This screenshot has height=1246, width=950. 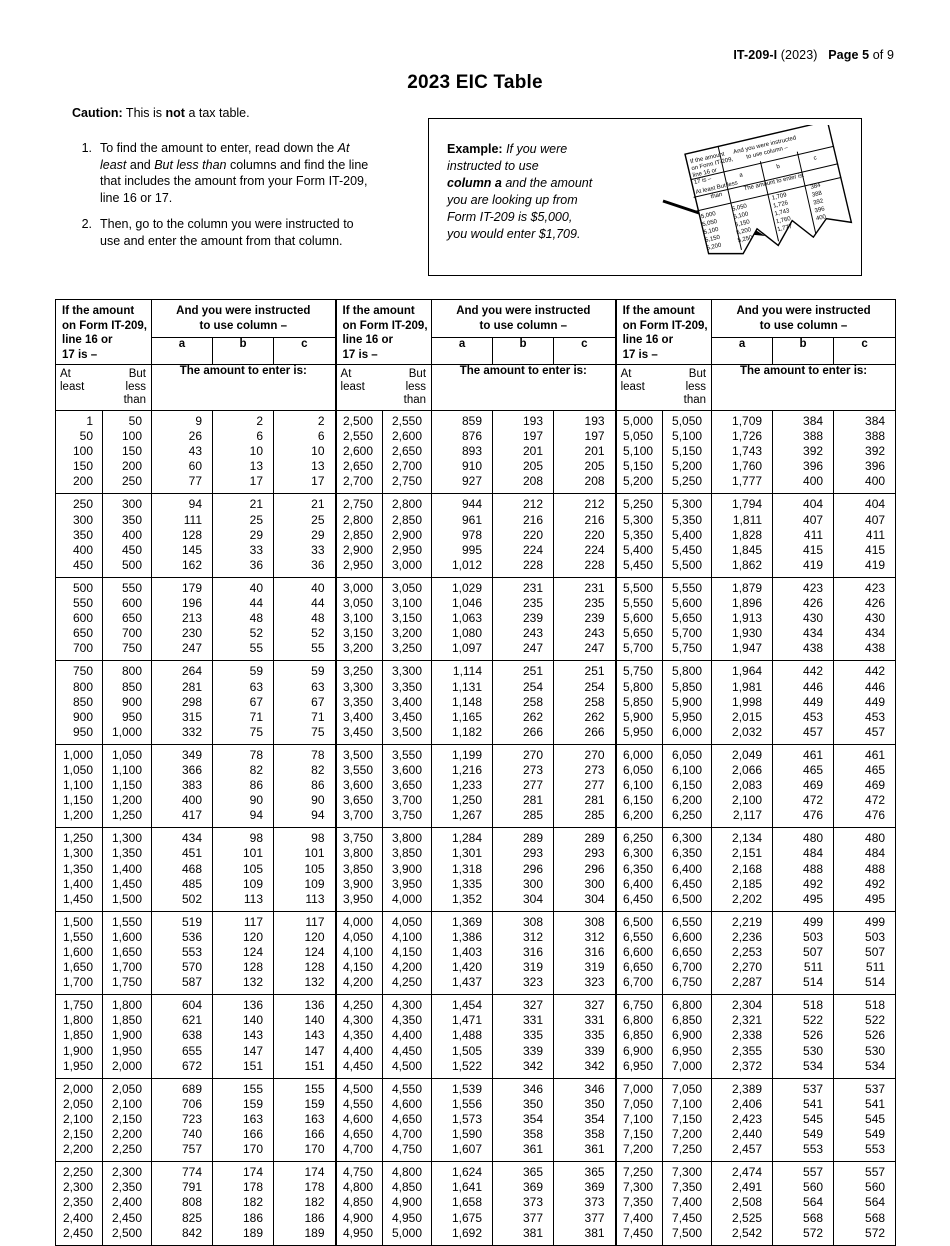 I want to click on table-cell-value: 258, so click(x=594, y=701).